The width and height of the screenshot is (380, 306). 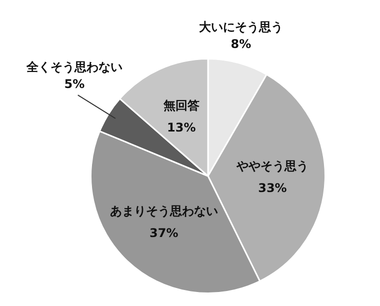 I want to click on slice-label: ややそう思う, so click(x=271, y=166).